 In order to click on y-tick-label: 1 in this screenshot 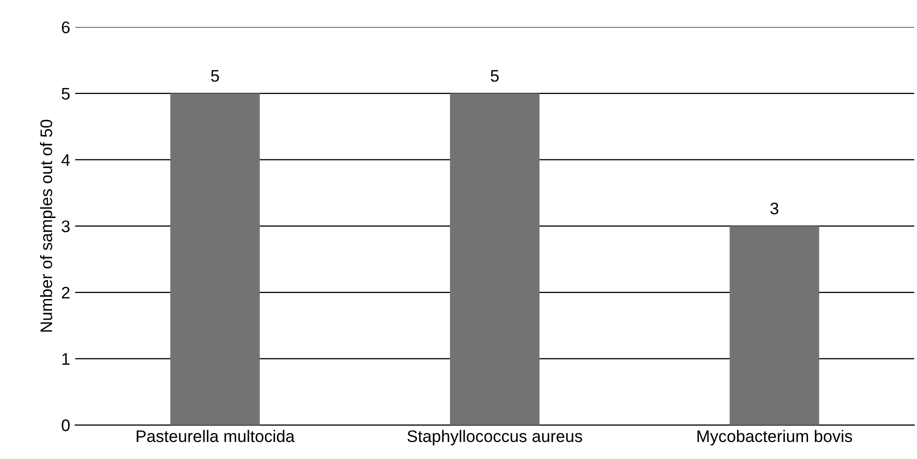, I will do `click(66, 359)`.